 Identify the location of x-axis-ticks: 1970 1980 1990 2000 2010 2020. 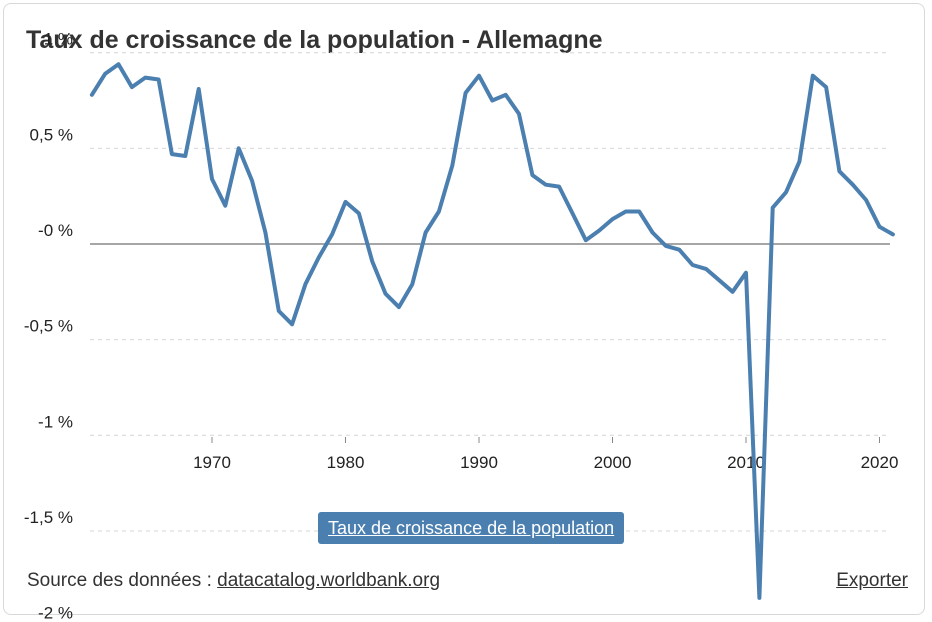
(545, 454).